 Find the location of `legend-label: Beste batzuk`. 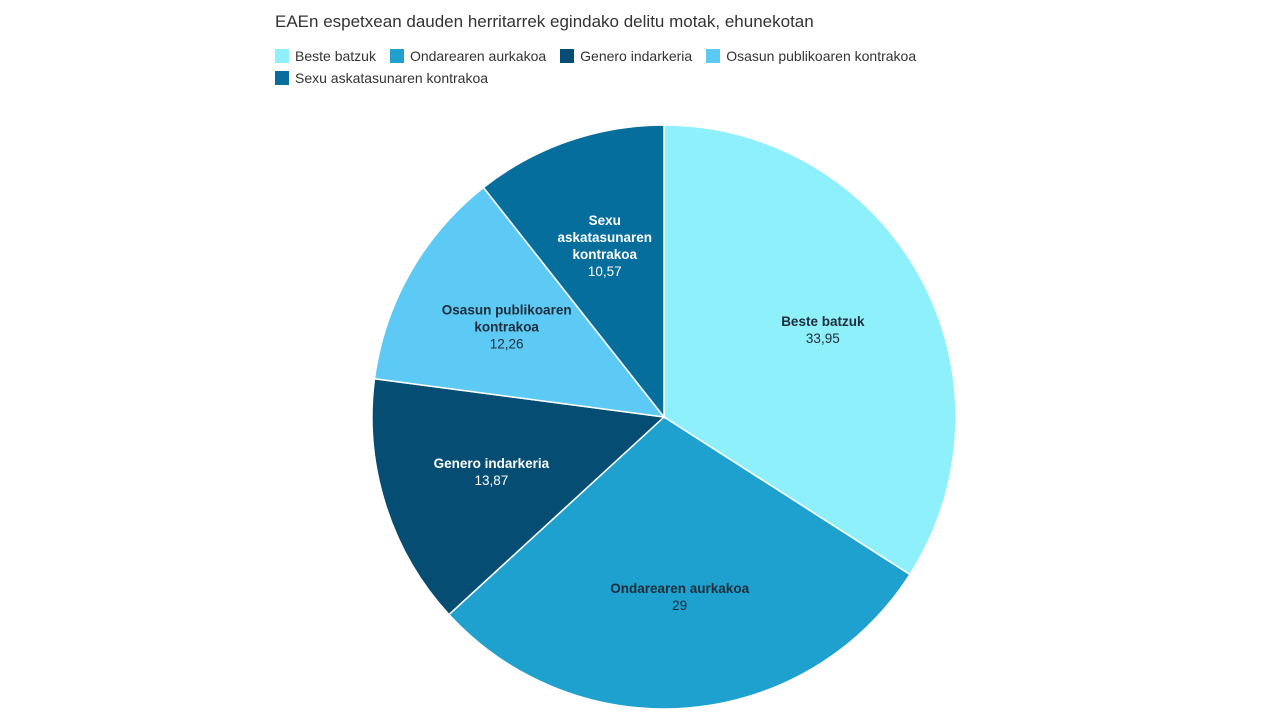

legend-label: Beste batzuk is located at coordinates (335, 56).